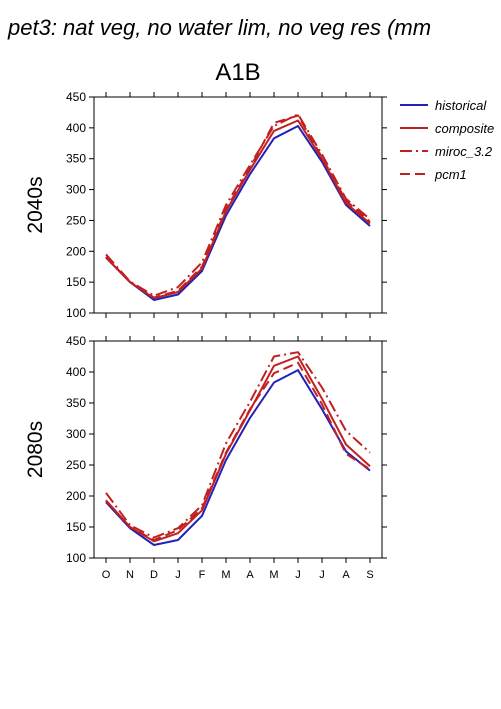  I want to click on y-axis-label: 2080s, so click(35, 449).